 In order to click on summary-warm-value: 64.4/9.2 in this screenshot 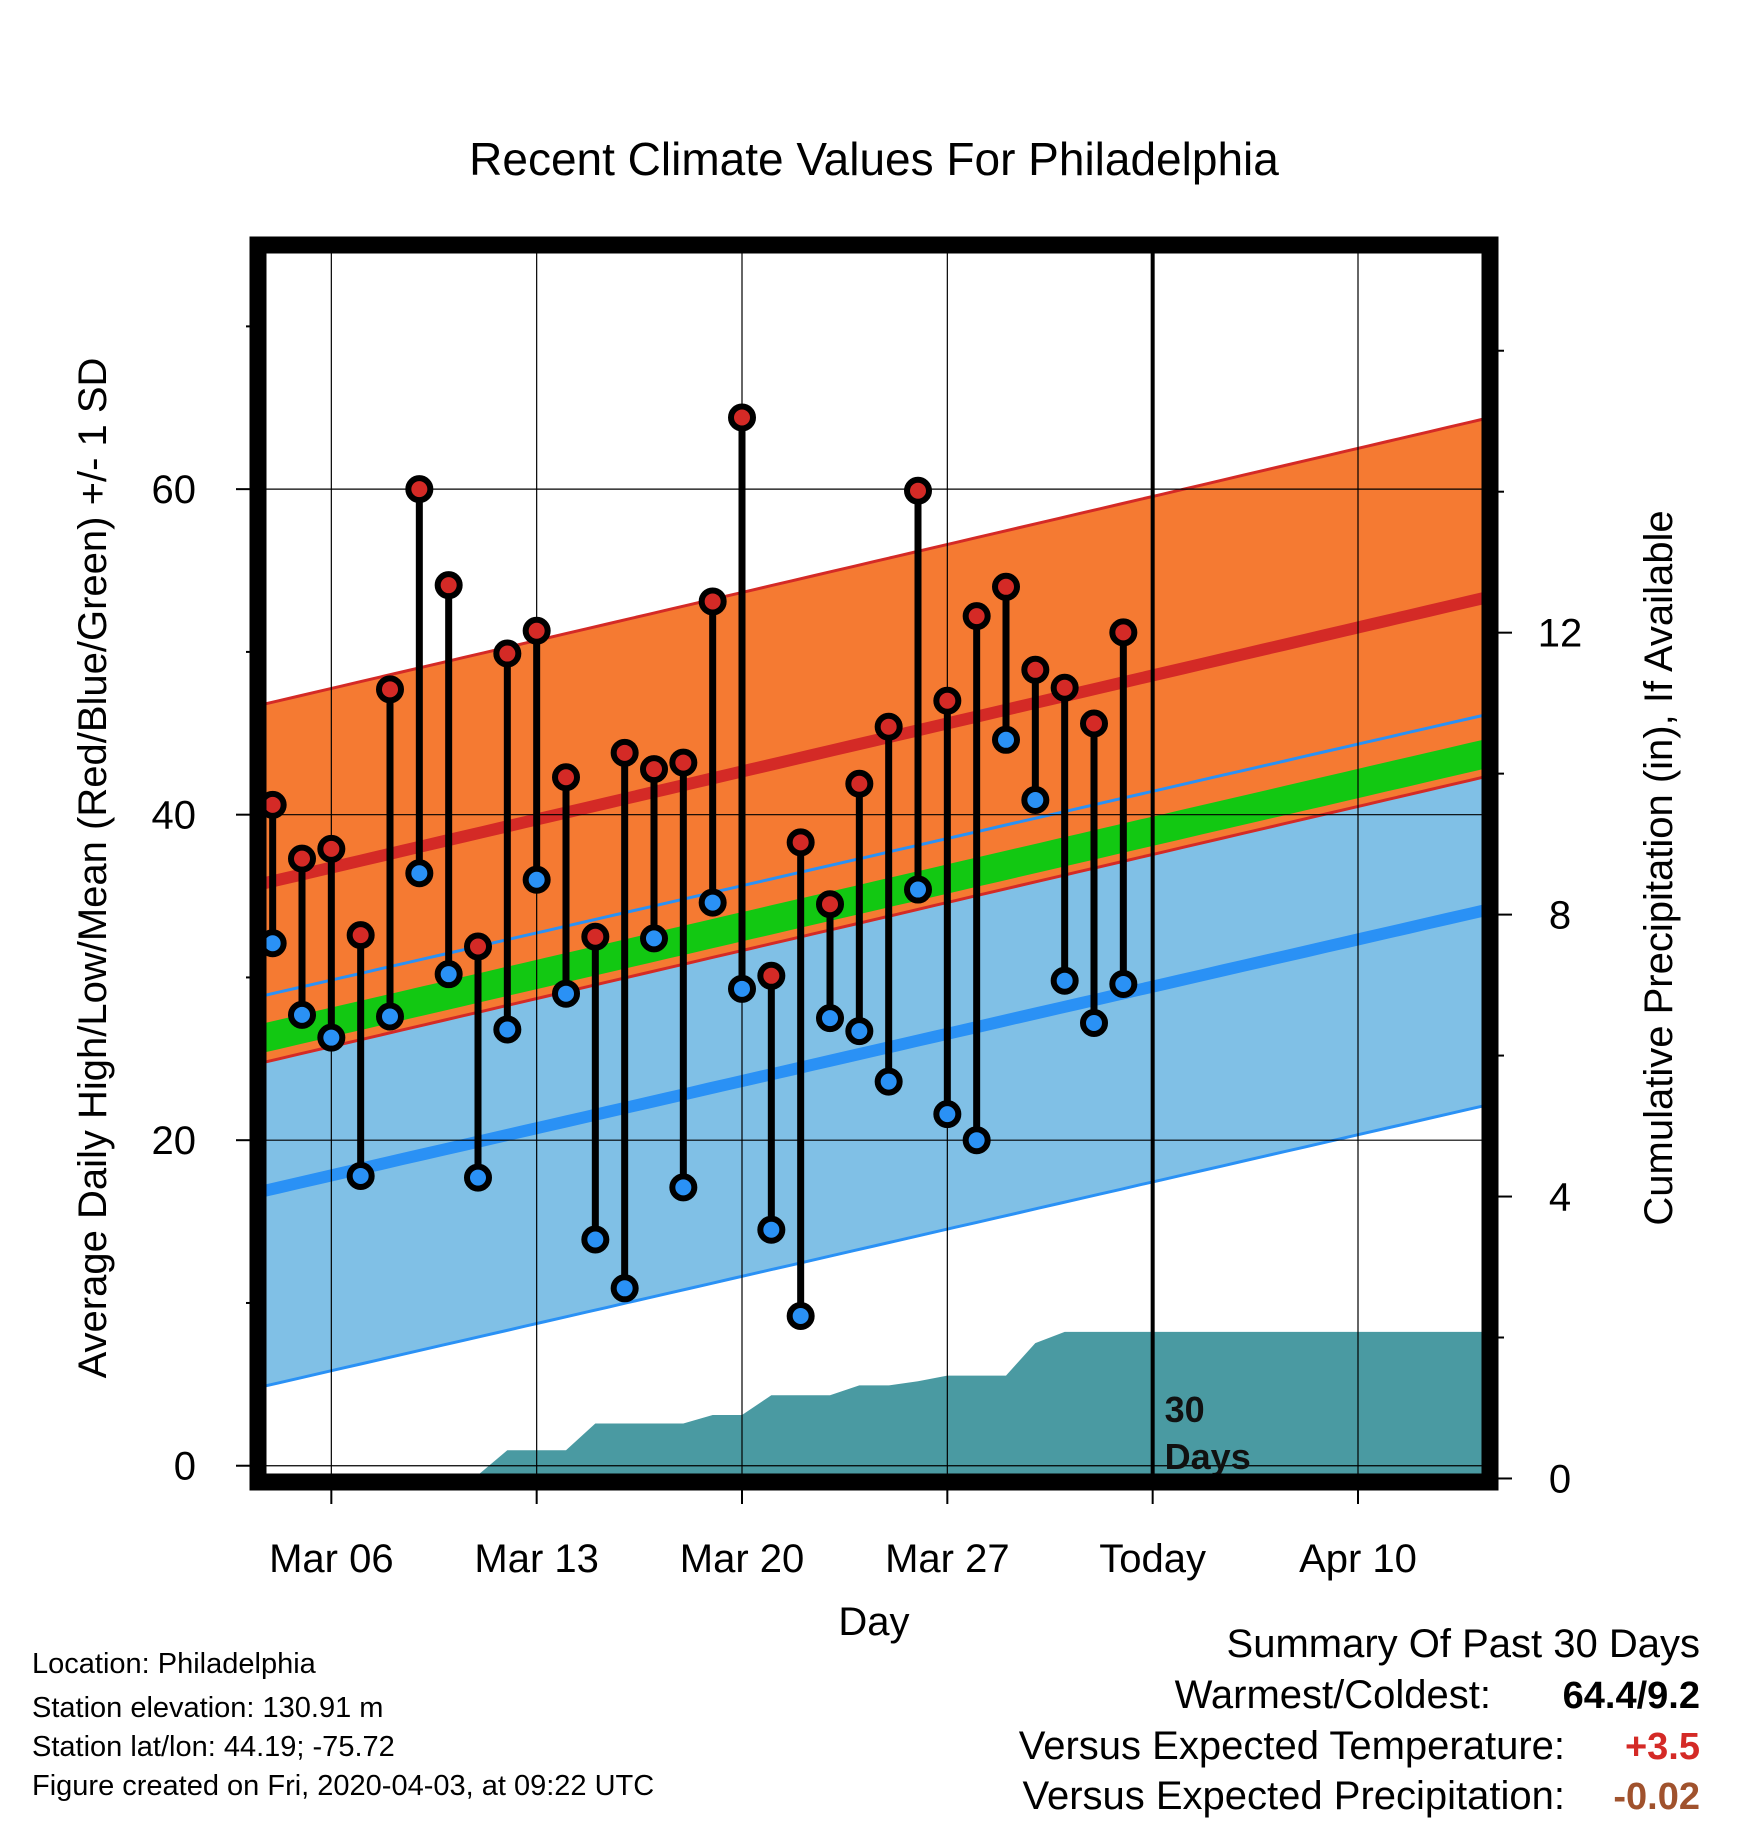, I will do `click(1631, 1696)`.